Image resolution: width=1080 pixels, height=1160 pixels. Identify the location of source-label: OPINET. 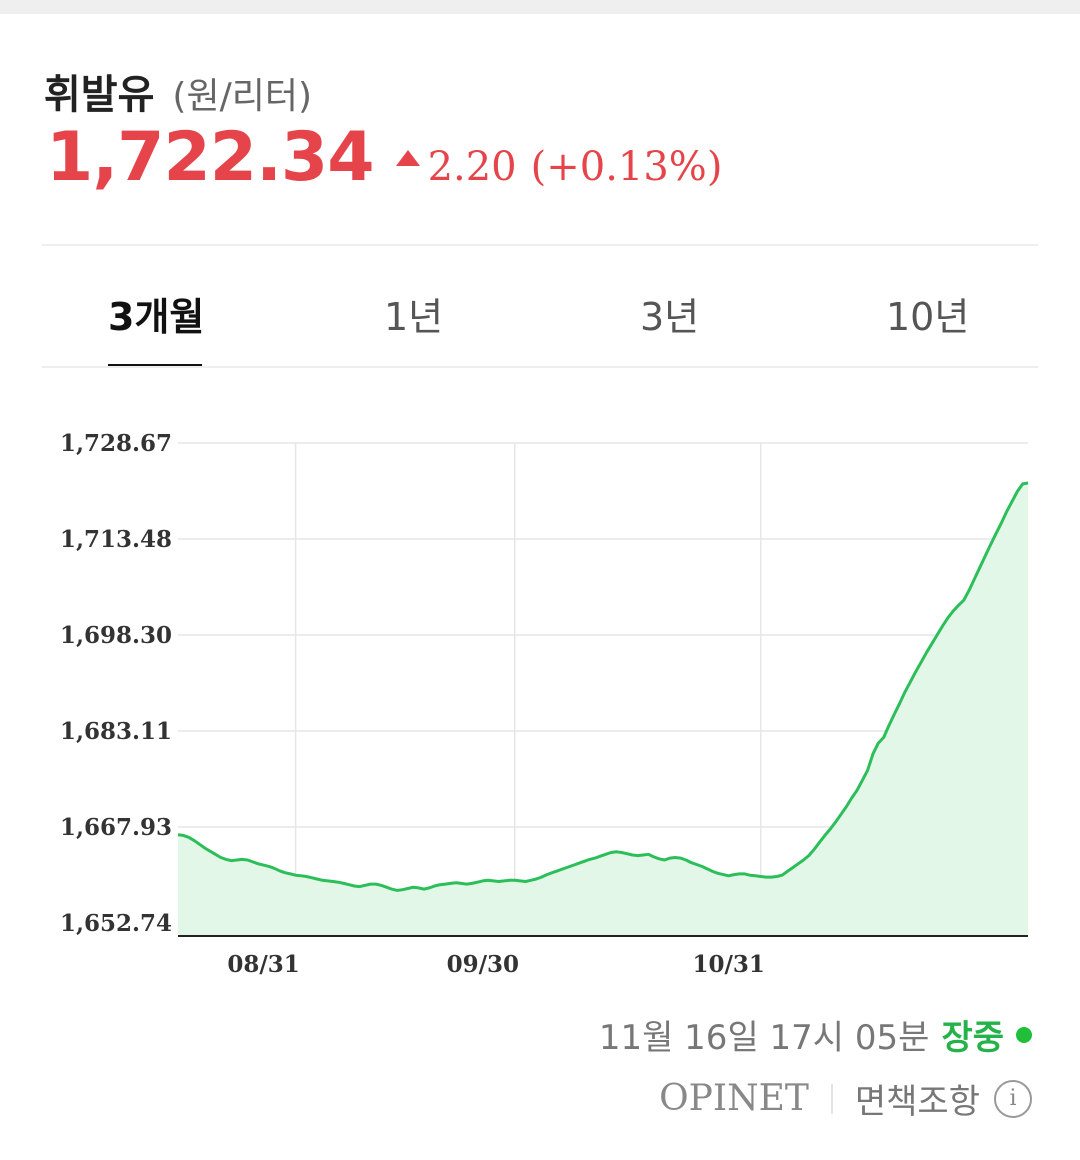
(734, 1098).